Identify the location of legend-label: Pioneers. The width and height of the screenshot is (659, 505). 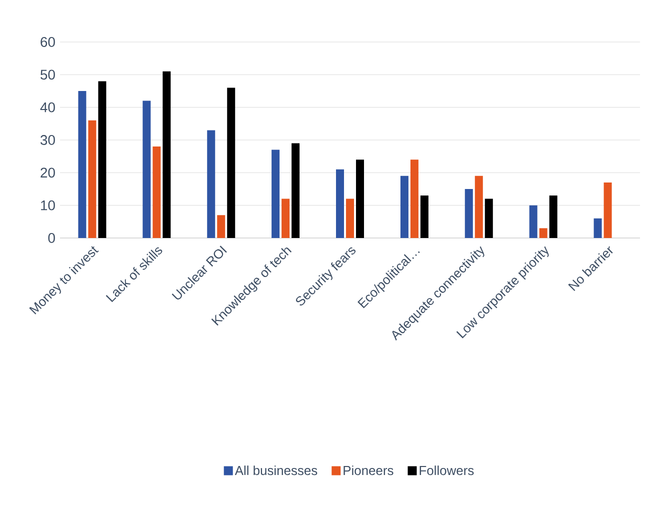
(369, 471).